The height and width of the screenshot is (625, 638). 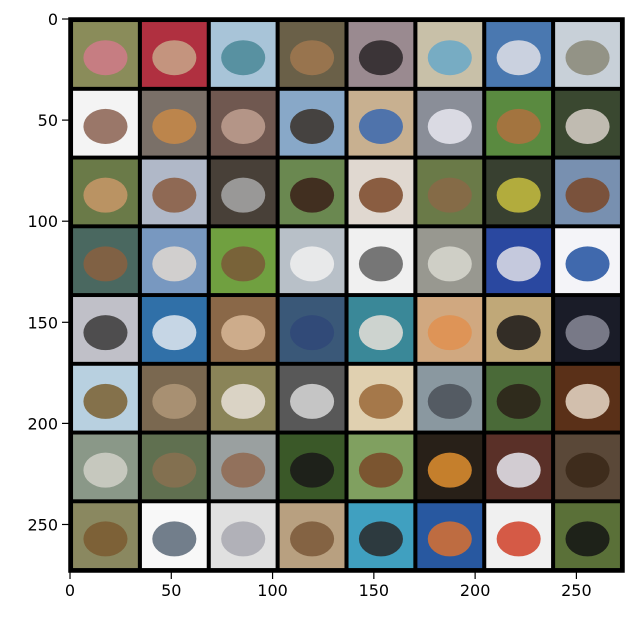 I want to click on y-tick-label: 0, so click(x=53, y=19).